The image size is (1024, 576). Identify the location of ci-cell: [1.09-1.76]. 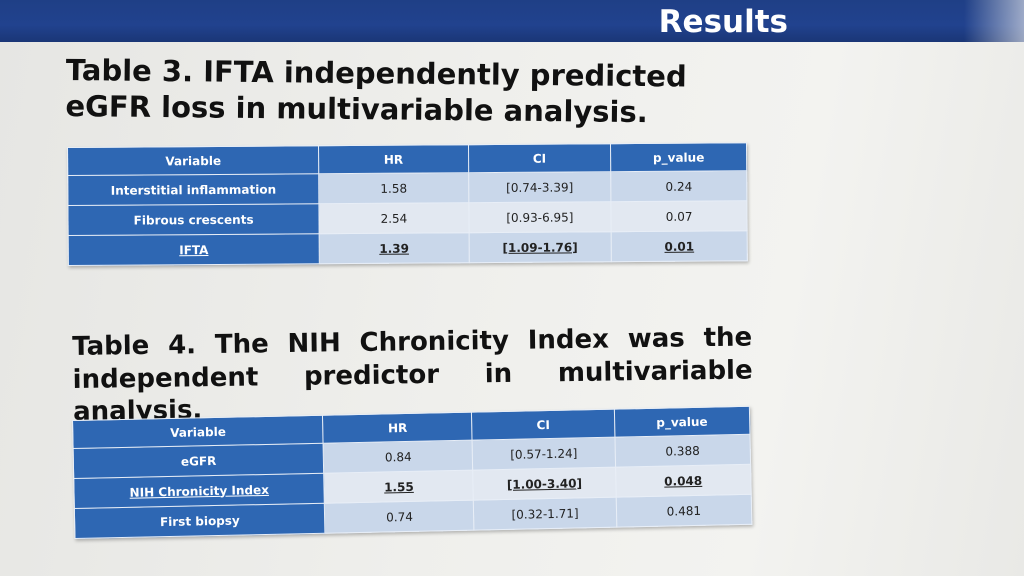
(540, 247).